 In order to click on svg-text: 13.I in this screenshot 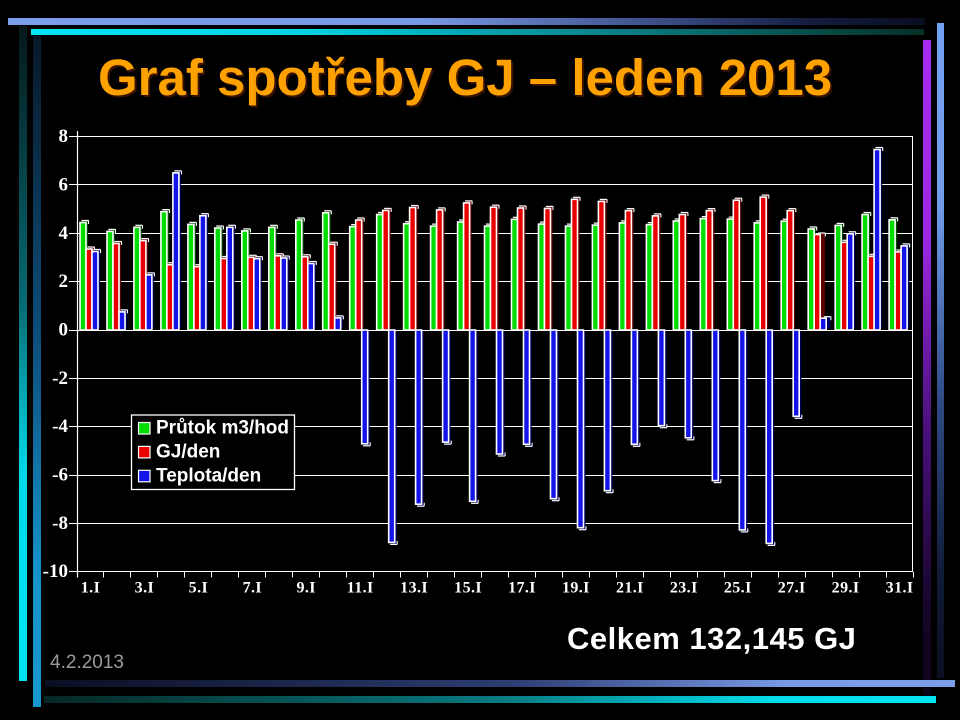, I will do `click(414, 588)`.